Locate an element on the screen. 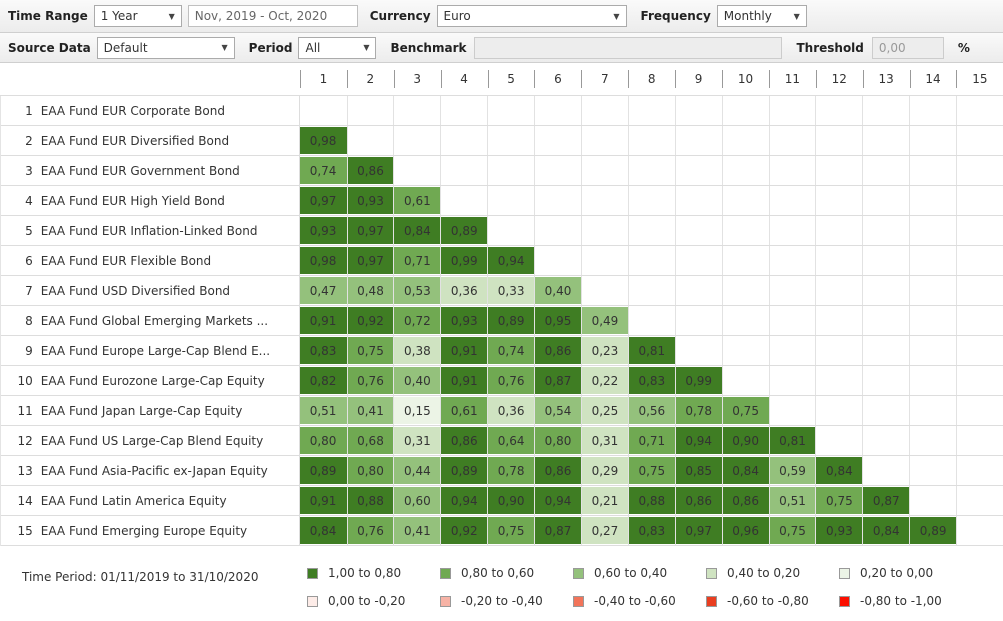 The height and width of the screenshot is (621, 1003). matrix-cell: 0,74 is located at coordinates (323, 170).